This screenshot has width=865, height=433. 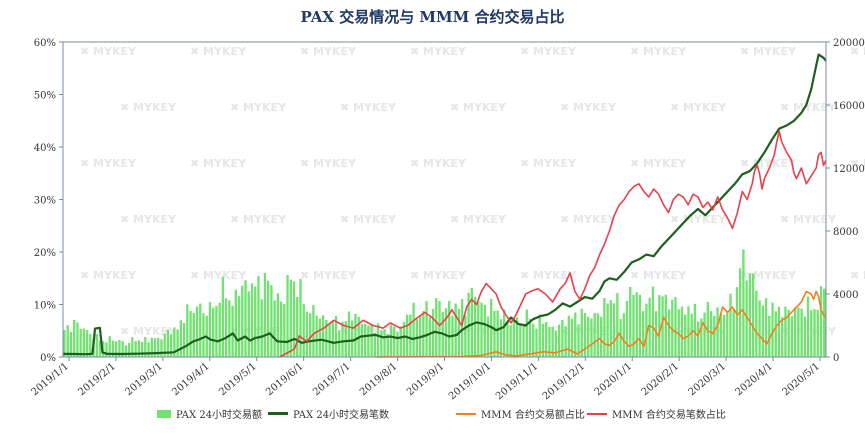 What do you see at coordinates (331, 379) in the screenshot?
I see `x-tick-label: 2019/7/1` at bounding box center [331, 379].